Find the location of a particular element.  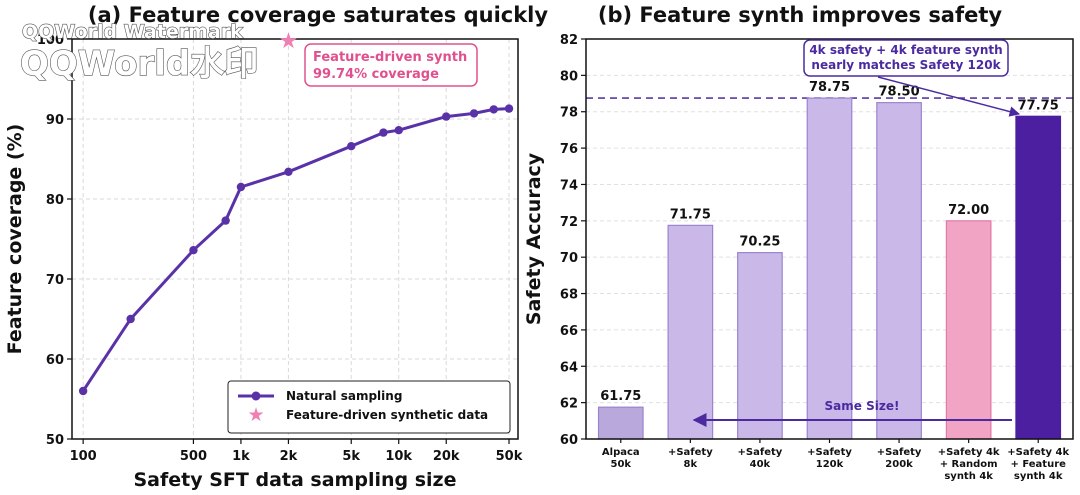

panel-b-y-ticks: 60 62 64 66 68 70 72 74 76 78 80 82 is located at coordinates (573, 240).